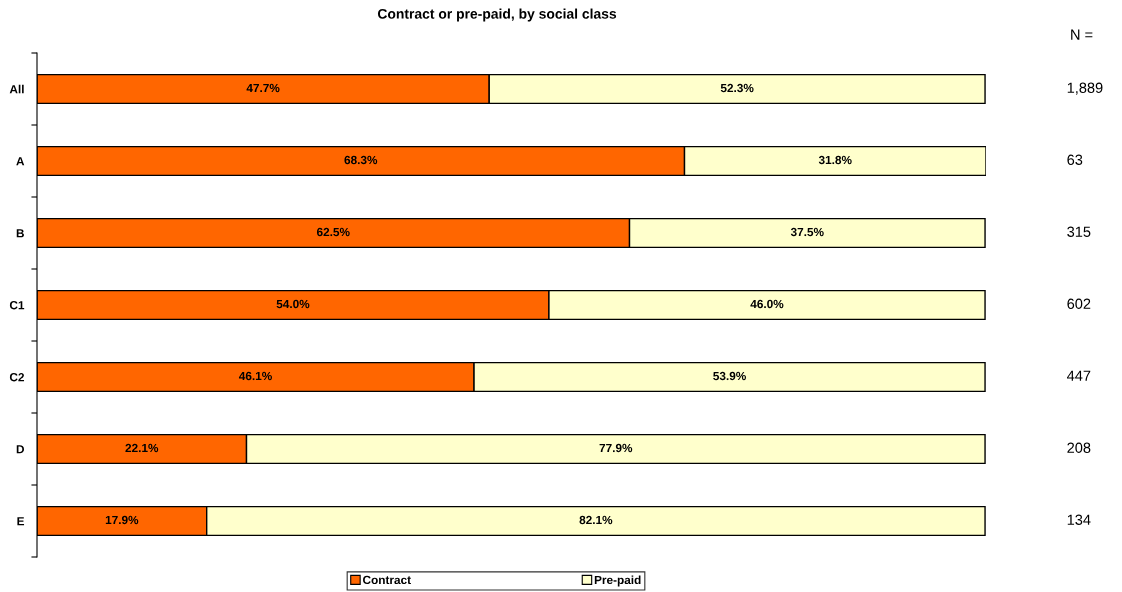 Image resolution: width=1122 pixels, height=592 pixels. What do you see at coordinates (17, 377) in the screenshot?
I see `y-tick-label: C2` at bounding box center [17, 377].